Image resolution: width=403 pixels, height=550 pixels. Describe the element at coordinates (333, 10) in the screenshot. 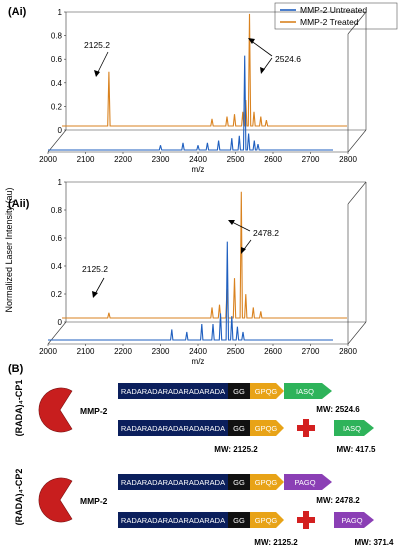

I see `legend-untreated: MMP-2 Untreated` at that location.